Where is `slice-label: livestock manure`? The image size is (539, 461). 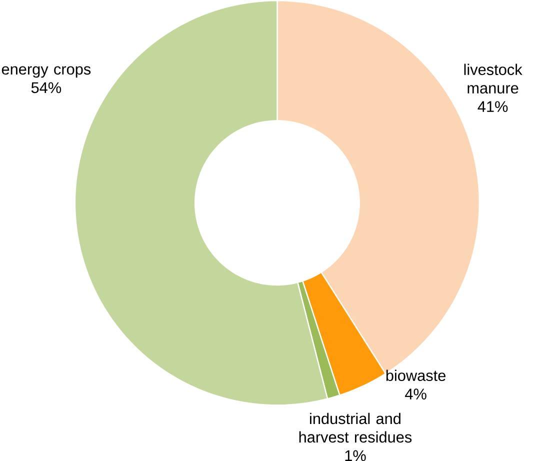
slice-label: livestock manure is located at coordinates (493, 79).